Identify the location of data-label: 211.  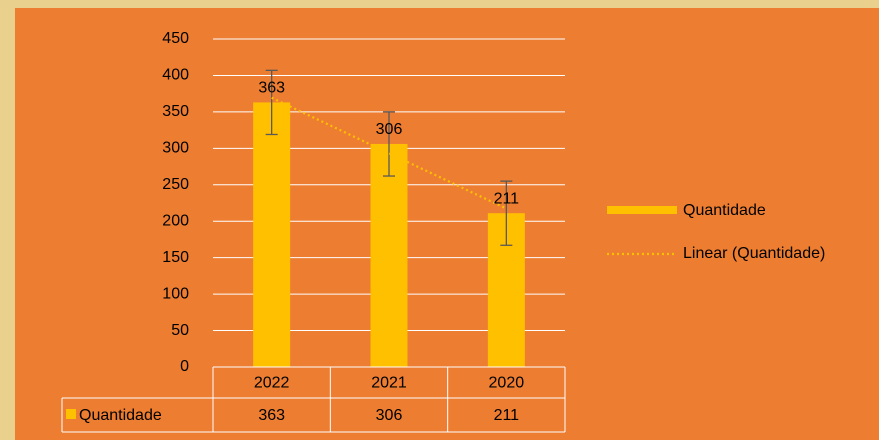
(507, 198).